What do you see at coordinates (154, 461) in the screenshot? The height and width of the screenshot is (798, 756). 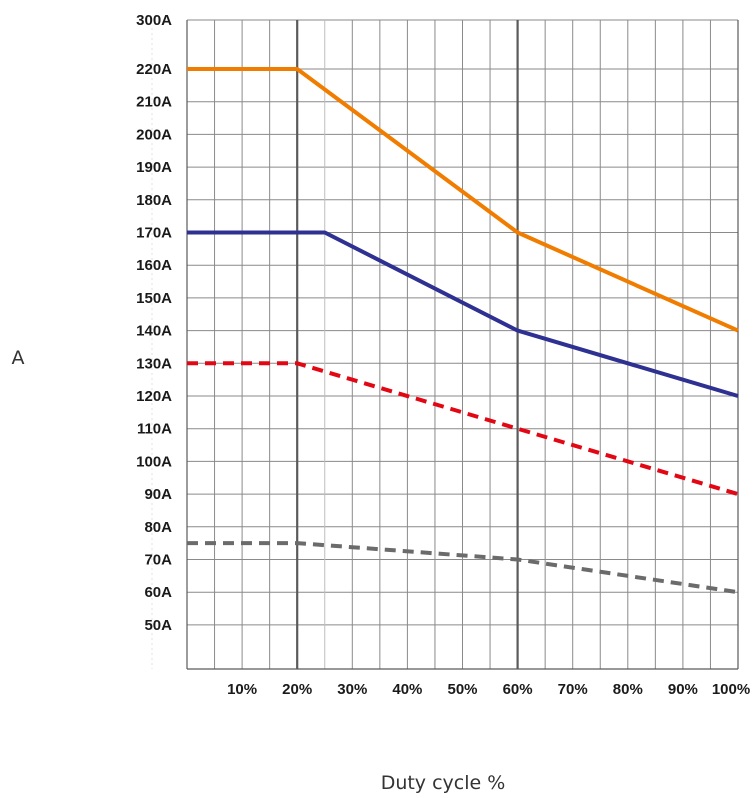 I see `y-tick-label: 100A` at bounding box center [154, 461].